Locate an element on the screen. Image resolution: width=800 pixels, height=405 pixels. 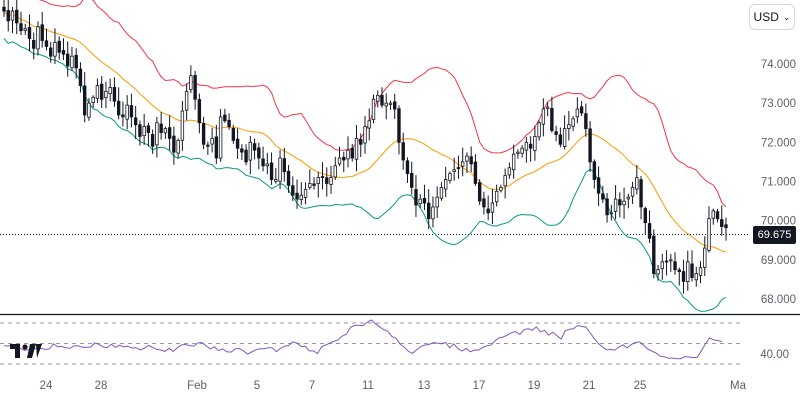
tradingview-logo is located at coordinates (27, 351).